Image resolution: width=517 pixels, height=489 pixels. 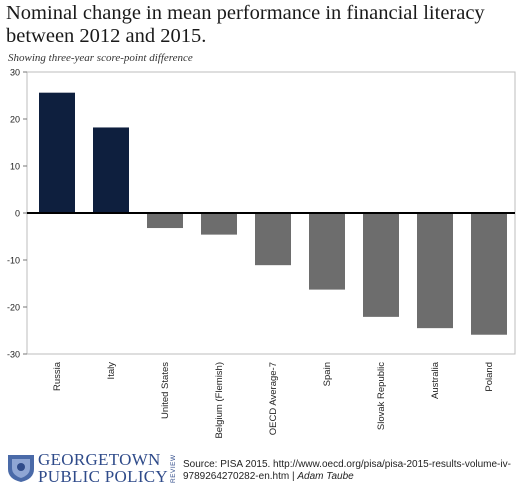 What do you see at coordinates (13, 308) in the screenshot?
I see `y-tick-label: -20` at bounding box center [13, 308].